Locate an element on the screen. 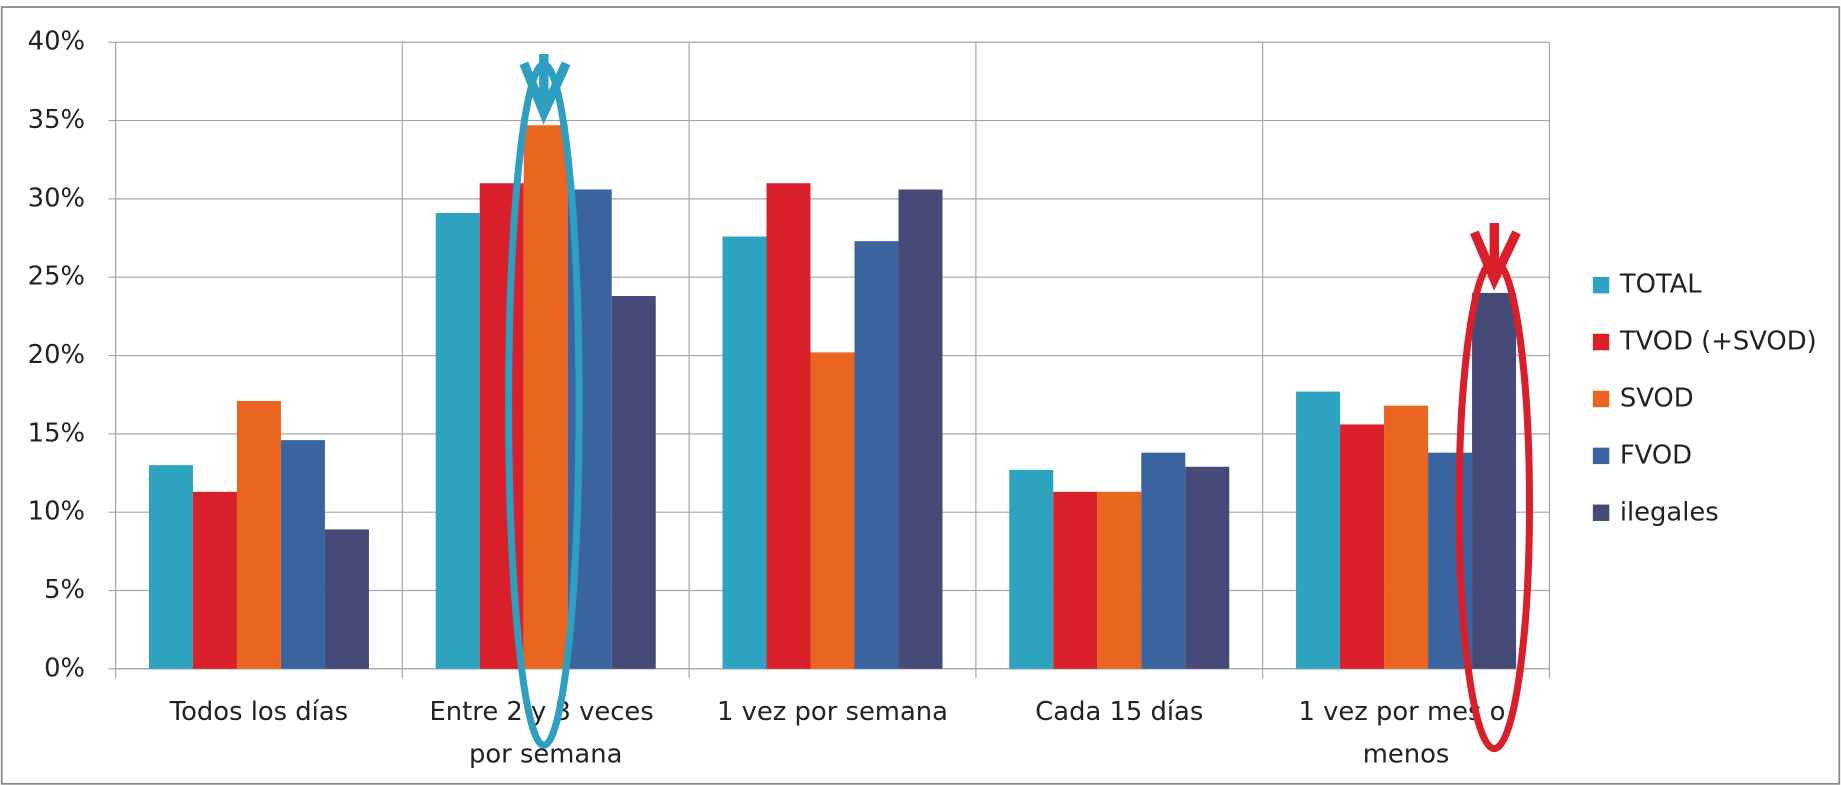 The width and height of the screenshot is (1841, 785). y-tick-label: 0% is located at coordinates (64, 668).